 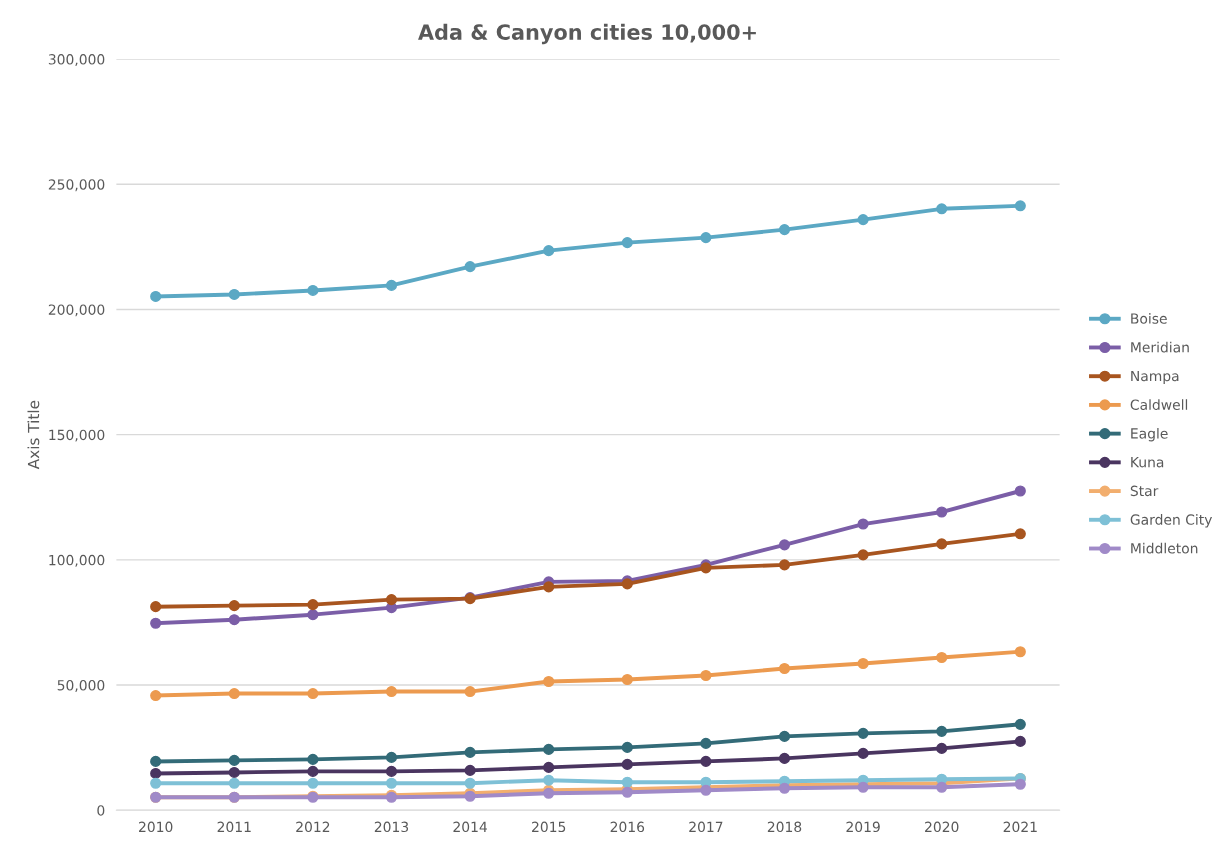 What do you see at coordinates (156, 827) in the screenshot?
I see `x-tick-label: 2010` at bounding box center [156, 827].